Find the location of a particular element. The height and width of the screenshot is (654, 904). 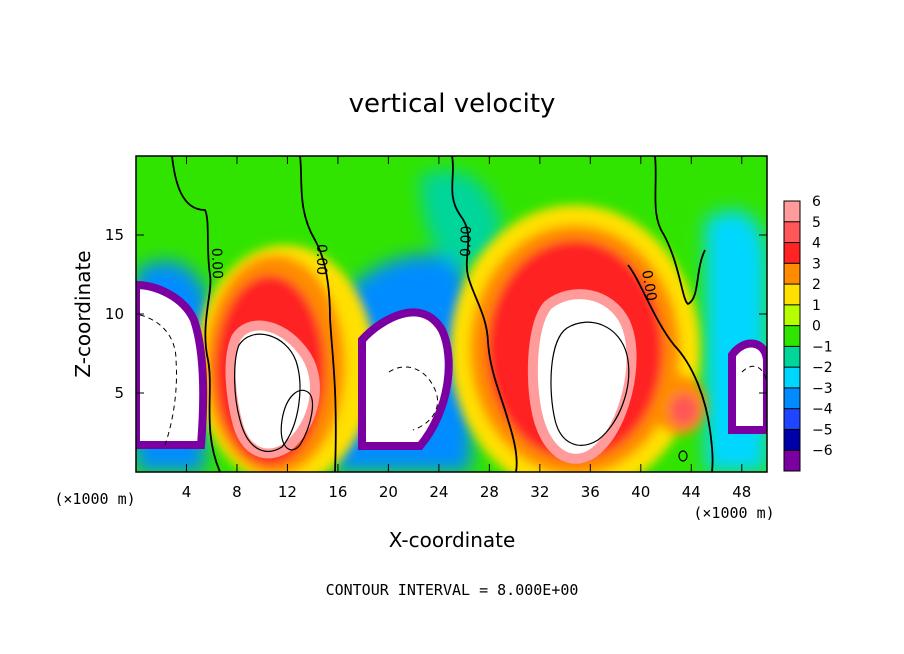

contour-labels: 0.00 0.00 0.00 0.00 is located at coordinates (433, 263).